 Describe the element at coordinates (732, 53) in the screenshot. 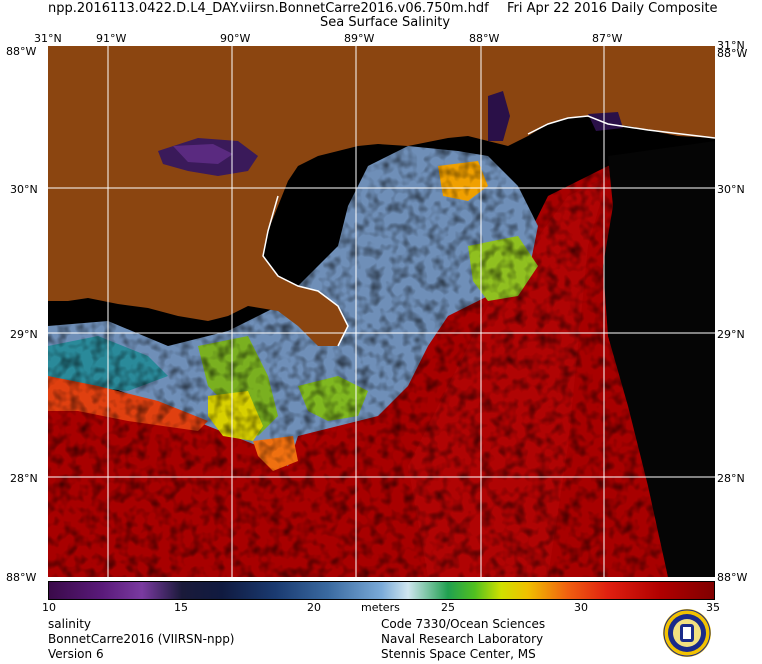

I see `corner-label-top-right: 88°W` at that location.